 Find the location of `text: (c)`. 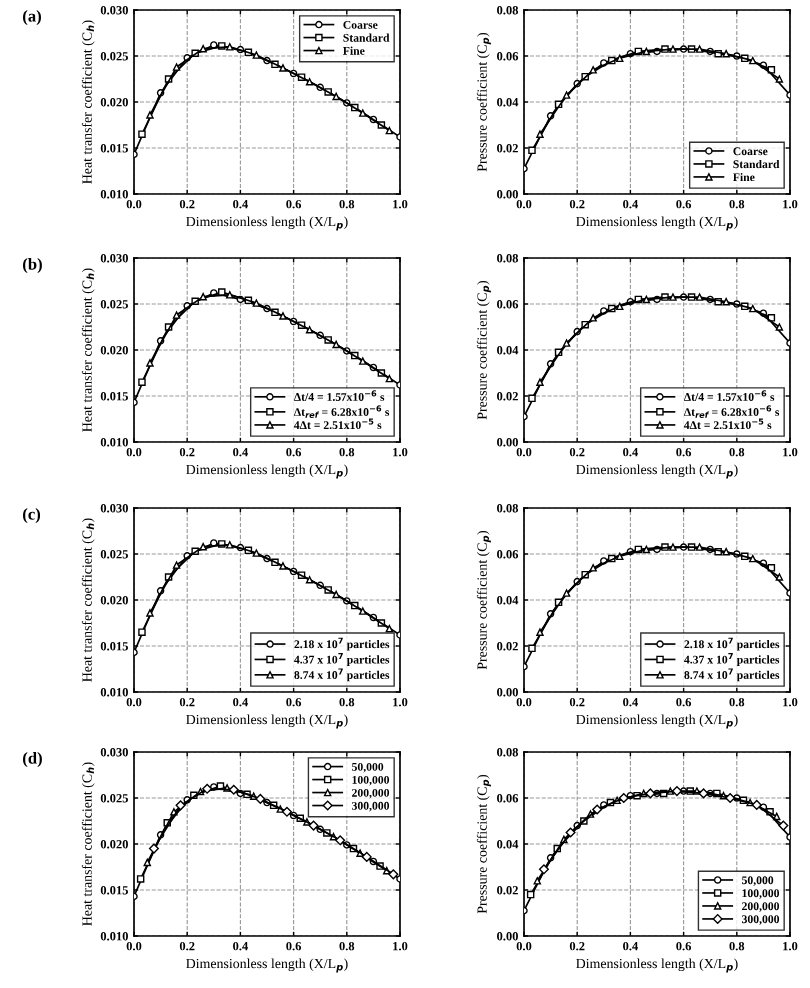

text: (c) is located at coordinates (32, 516).